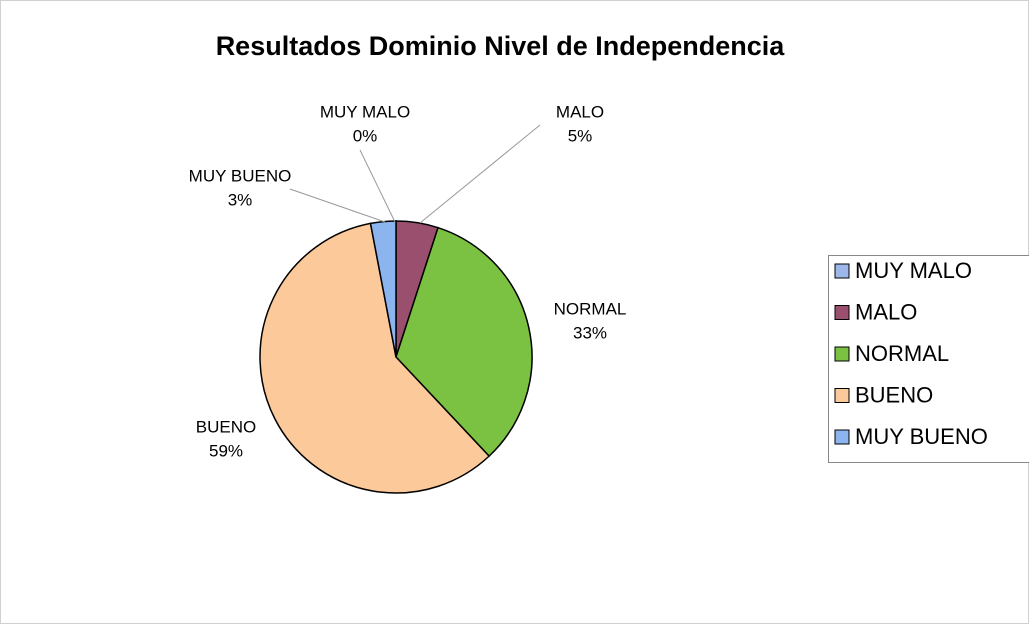 The image size is (1029, 624). What do you see at coordinates (902, 353) in the screenshot?
I see `legend-label: NORMAL` at bounding box center [902, 353].